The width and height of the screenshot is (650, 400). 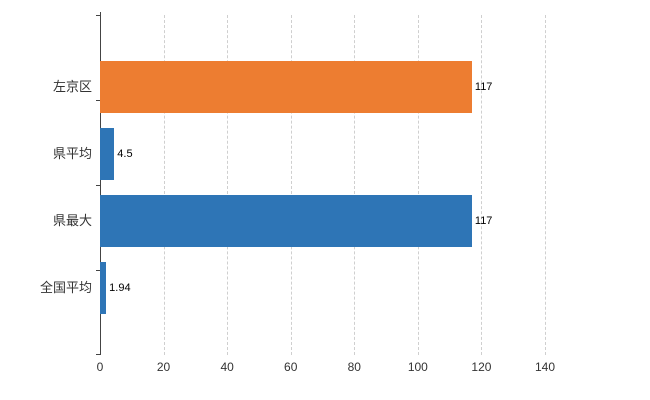 I want to click on x-axis-tick-label: 140, so click(x=545, y=367).